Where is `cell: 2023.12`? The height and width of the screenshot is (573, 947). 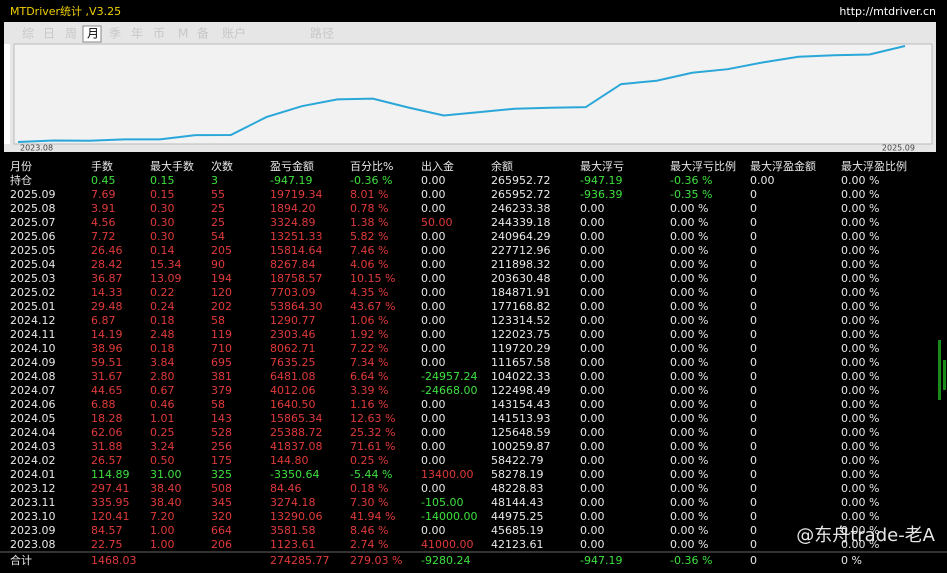 cell: 2023.12 is located at coordinates (33, 488).